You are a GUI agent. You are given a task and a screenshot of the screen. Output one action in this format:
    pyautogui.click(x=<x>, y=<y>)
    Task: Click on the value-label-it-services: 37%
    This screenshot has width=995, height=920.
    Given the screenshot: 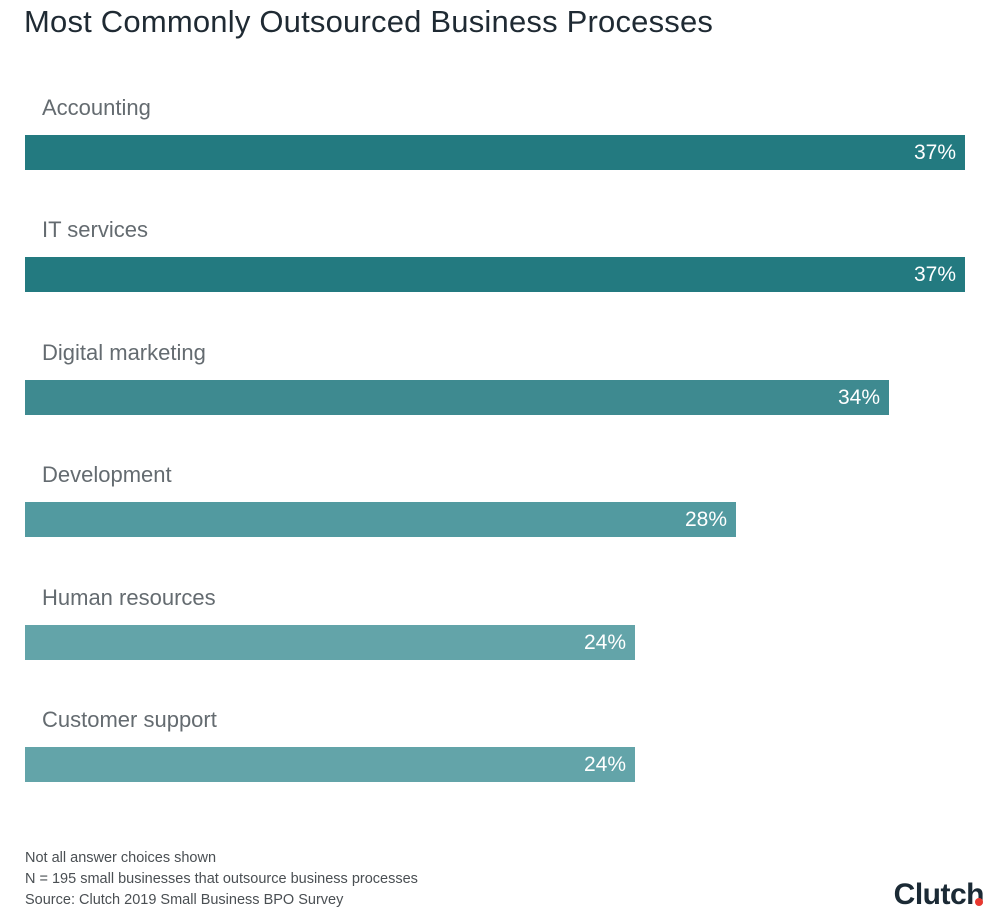 What is the action you would take?
    pyautogui.click(x=934, y=275)
    